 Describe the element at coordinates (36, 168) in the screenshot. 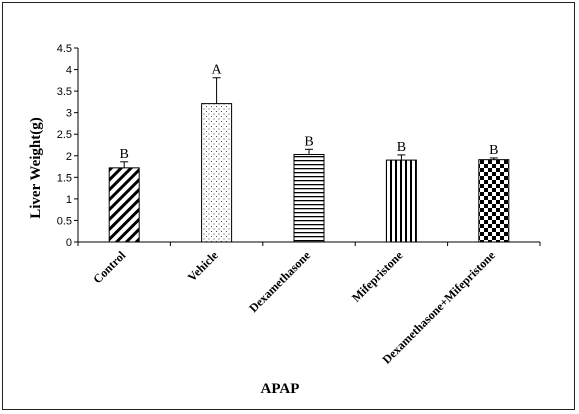

I see `y-axis-label: Liver Weight(g)` at that location.